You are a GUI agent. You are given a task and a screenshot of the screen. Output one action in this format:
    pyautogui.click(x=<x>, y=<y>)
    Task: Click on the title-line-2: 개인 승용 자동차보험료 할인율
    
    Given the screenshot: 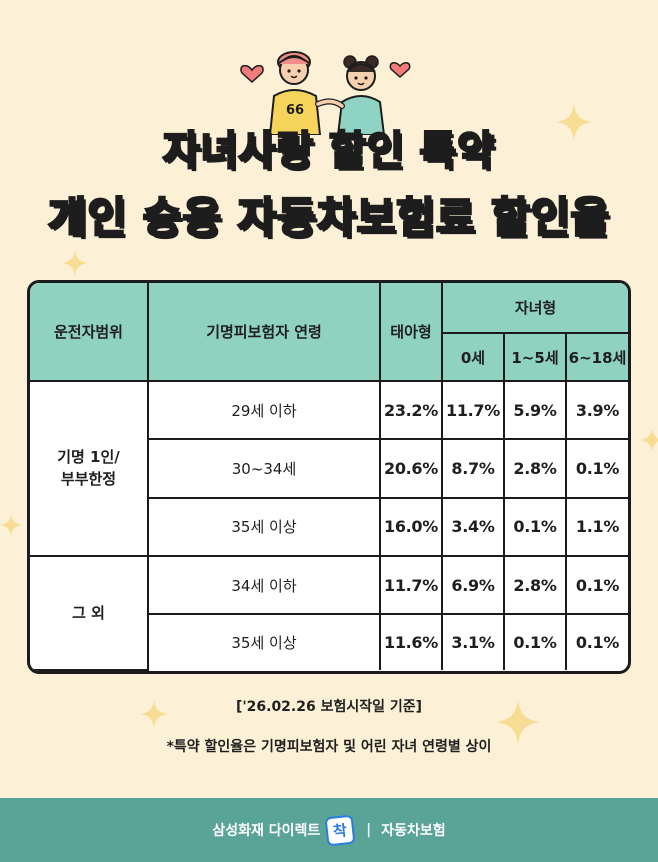 What is the action you would take?
    pyautogui.click(x=329, y=218)
    